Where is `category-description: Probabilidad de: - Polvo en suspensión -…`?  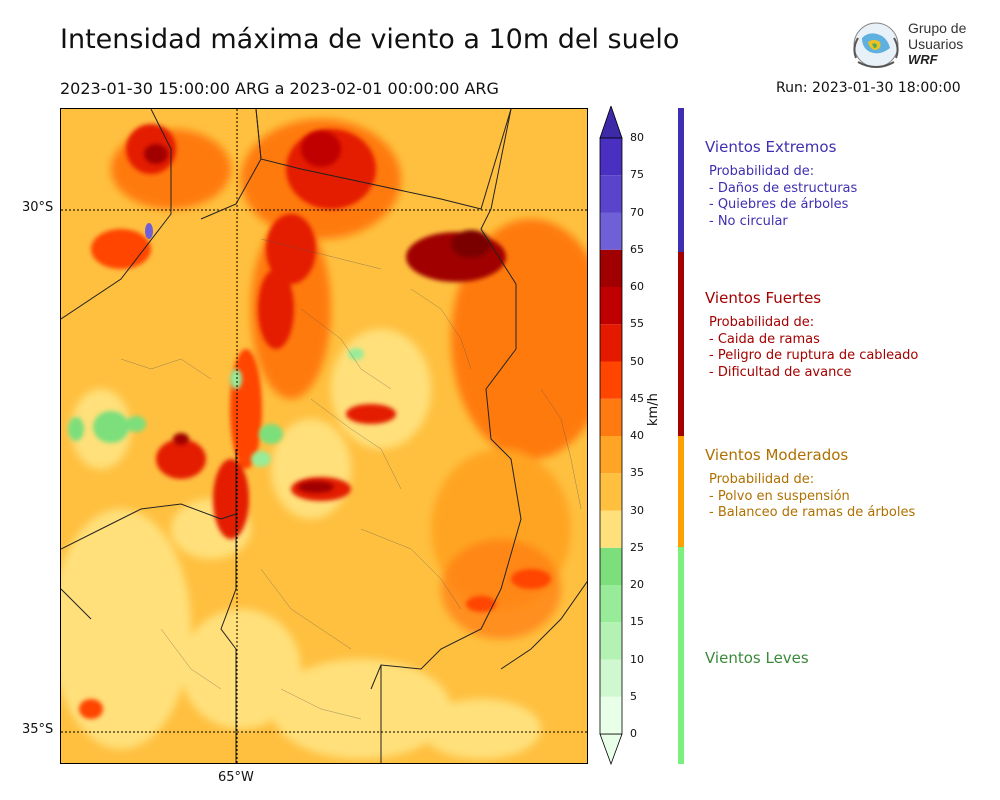 category-description: Probabilidad de: - Polvo en suspensión -… is located at coordinates (812, 496).